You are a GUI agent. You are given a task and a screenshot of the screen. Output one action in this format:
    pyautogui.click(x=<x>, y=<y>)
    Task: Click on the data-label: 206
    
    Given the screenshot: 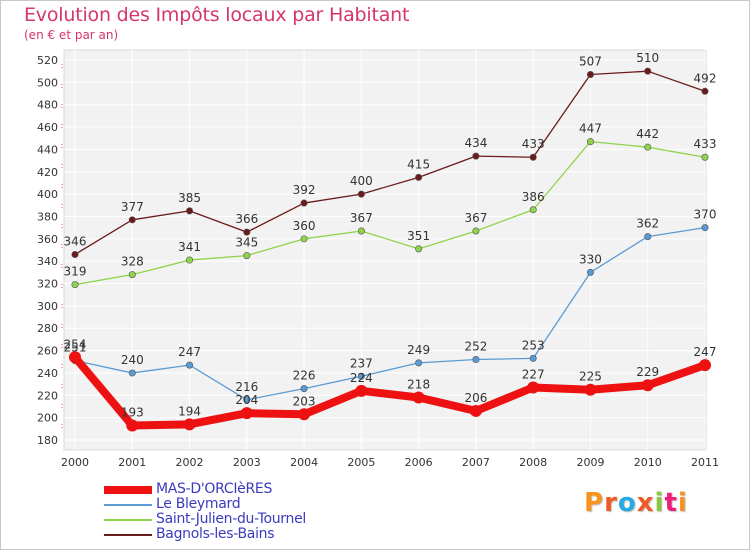 What is the action you would take?
    pyautogui.click(x=475, y=398)
    